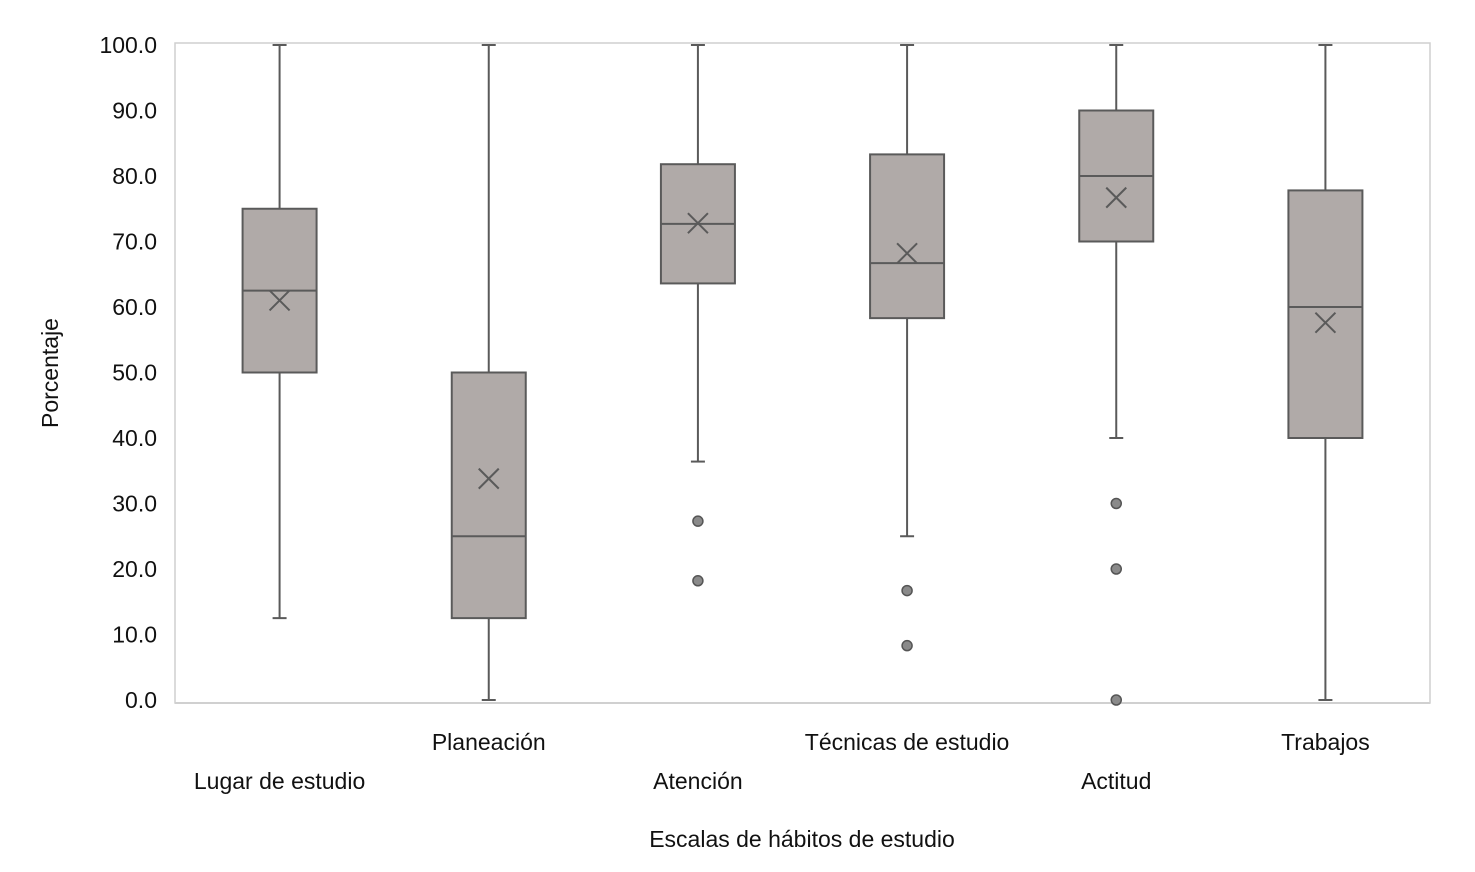 This screenshot has height=872, width=1475. I want to click on y-tick-label: 100.0, so click(128, 45).